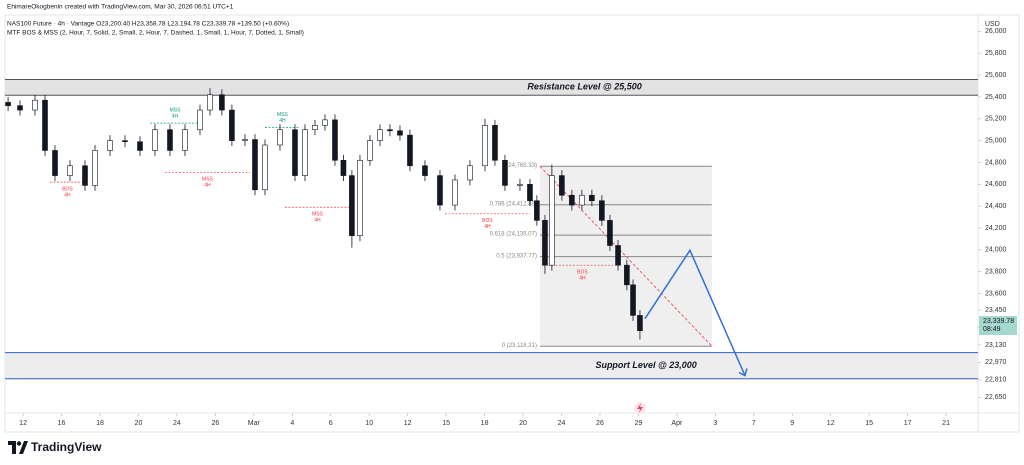 This screenshot has width=1024, height=465. I want to click on x-tick-label: 26, so click(600, 423).